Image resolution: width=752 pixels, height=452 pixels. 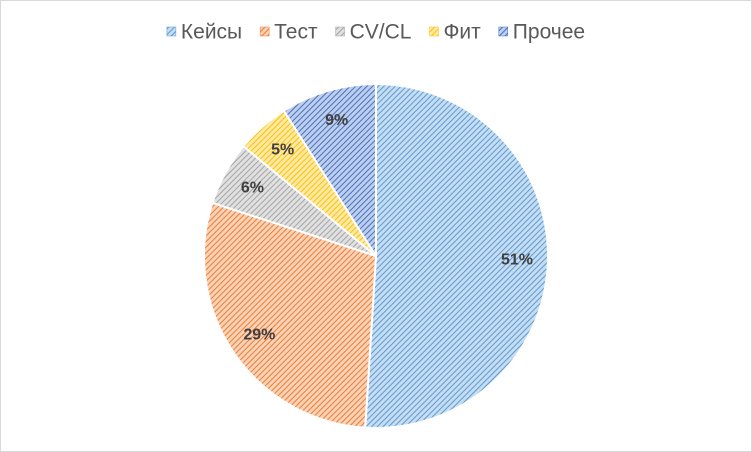 I want to click on legend-label: Прочее, so click(x=549, y=32).